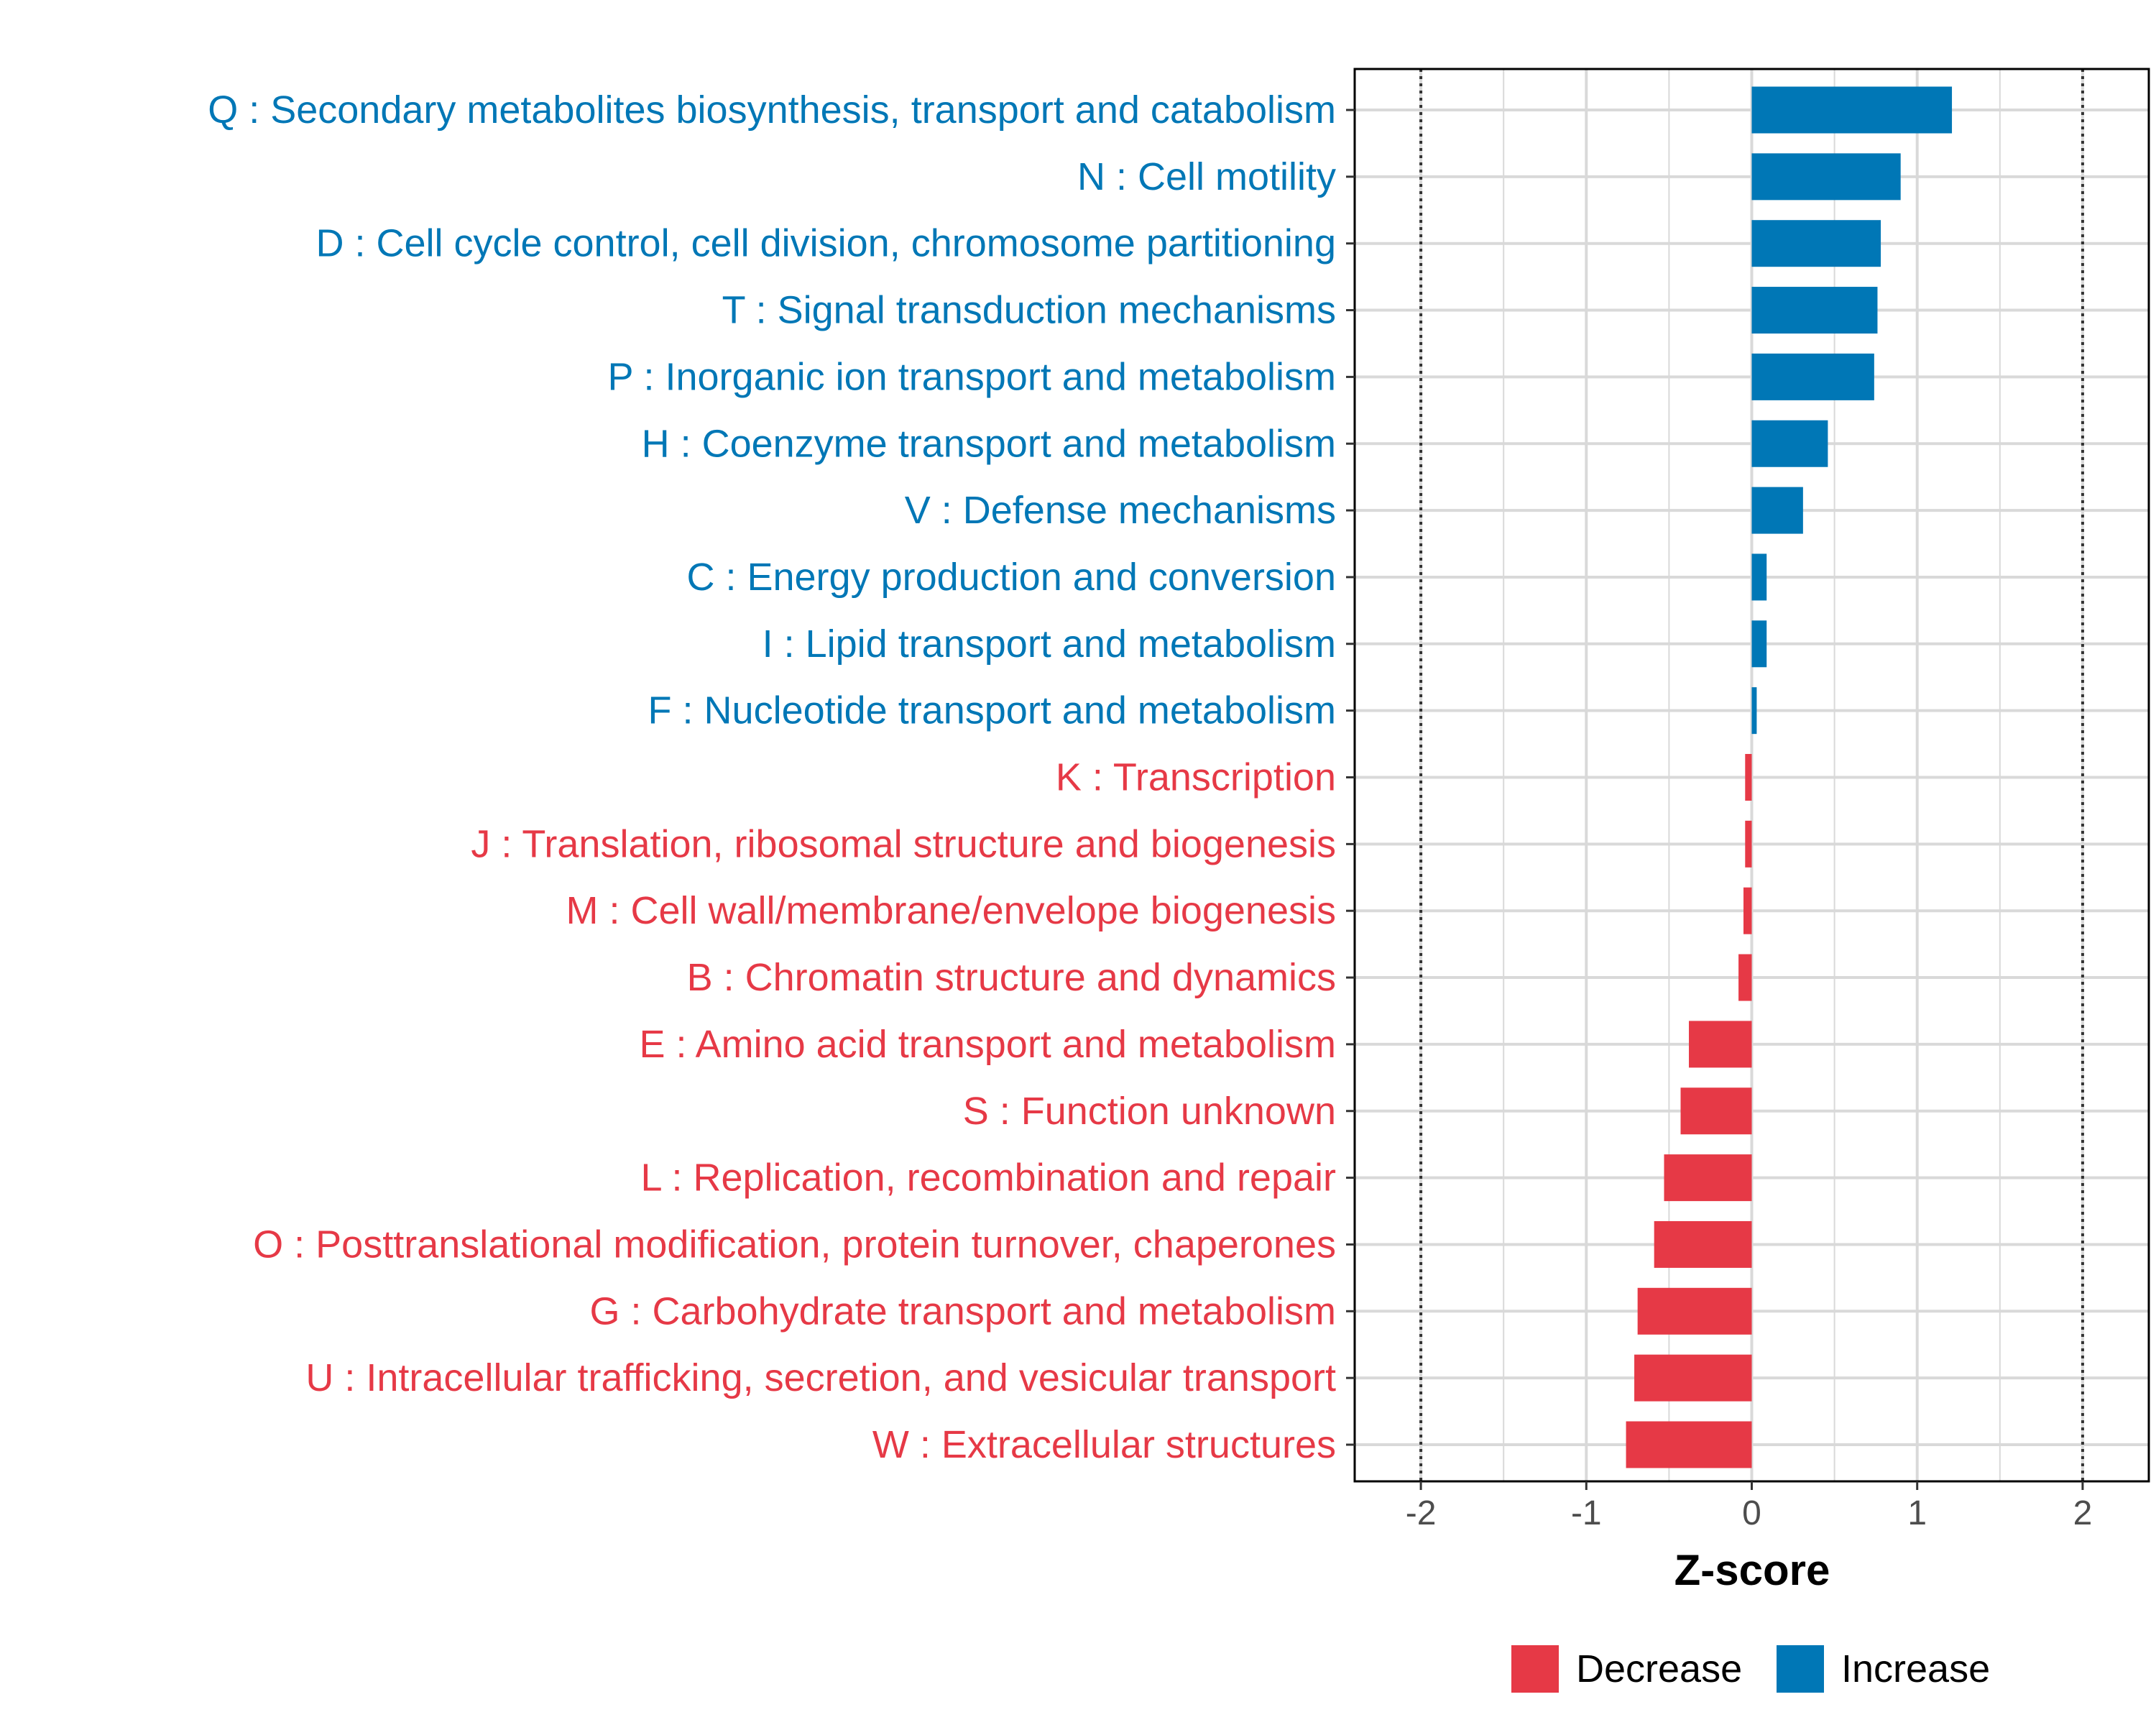  Describe the element at coordinates (1350, 777) in the screenshot. I see `y-axis-ticks` at that location.